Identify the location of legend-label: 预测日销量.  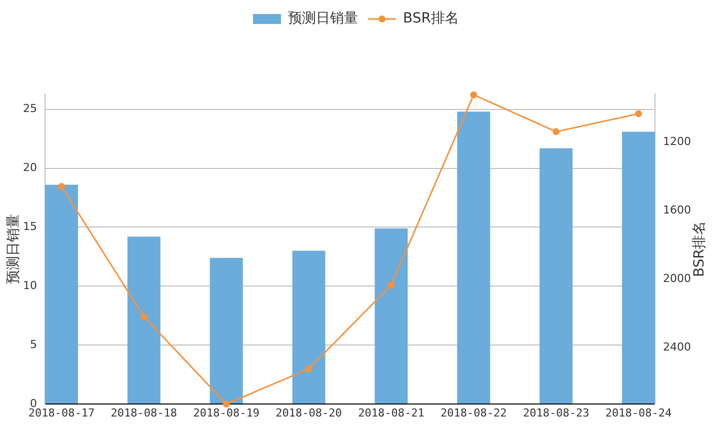
(323, 18).